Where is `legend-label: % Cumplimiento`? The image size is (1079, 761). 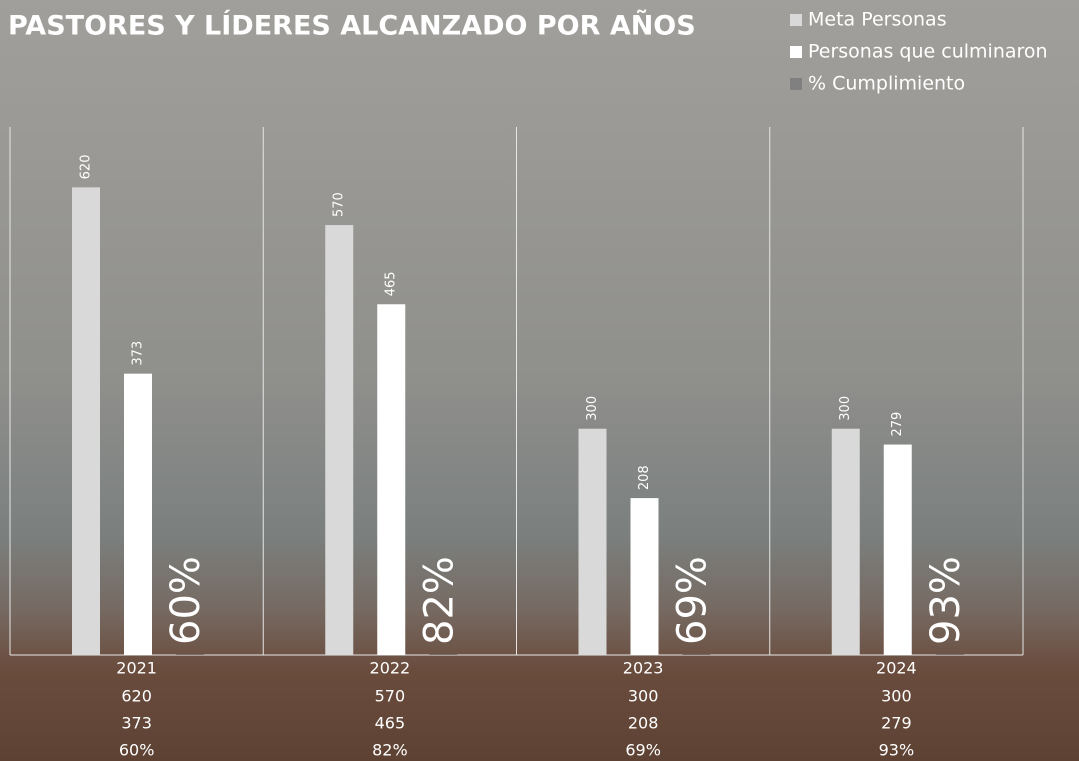 legend-label: % Cumplimiento is located at coordinates (886, 84).